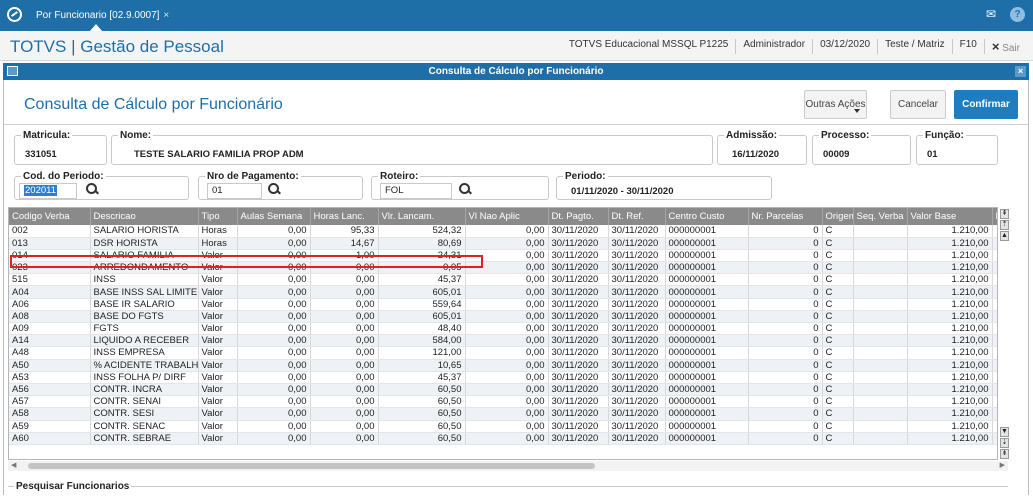  What do you see at coordinates (785, 216) in the screenshot?
I see `column-header: Nr. Parcelas` at bounding box center [785, 216].